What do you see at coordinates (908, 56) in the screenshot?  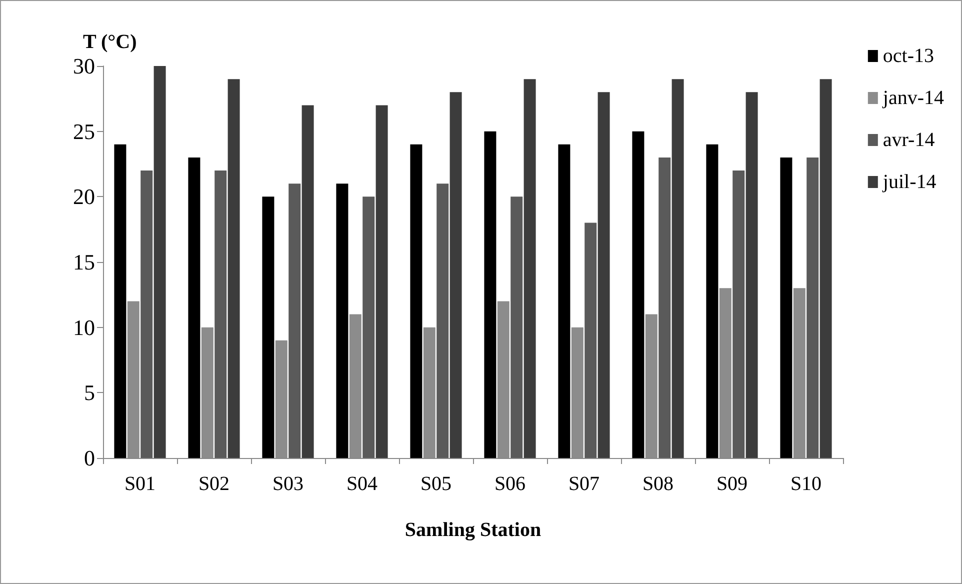 I see `legend-label: oct-13` at bounding box center [908, 56].